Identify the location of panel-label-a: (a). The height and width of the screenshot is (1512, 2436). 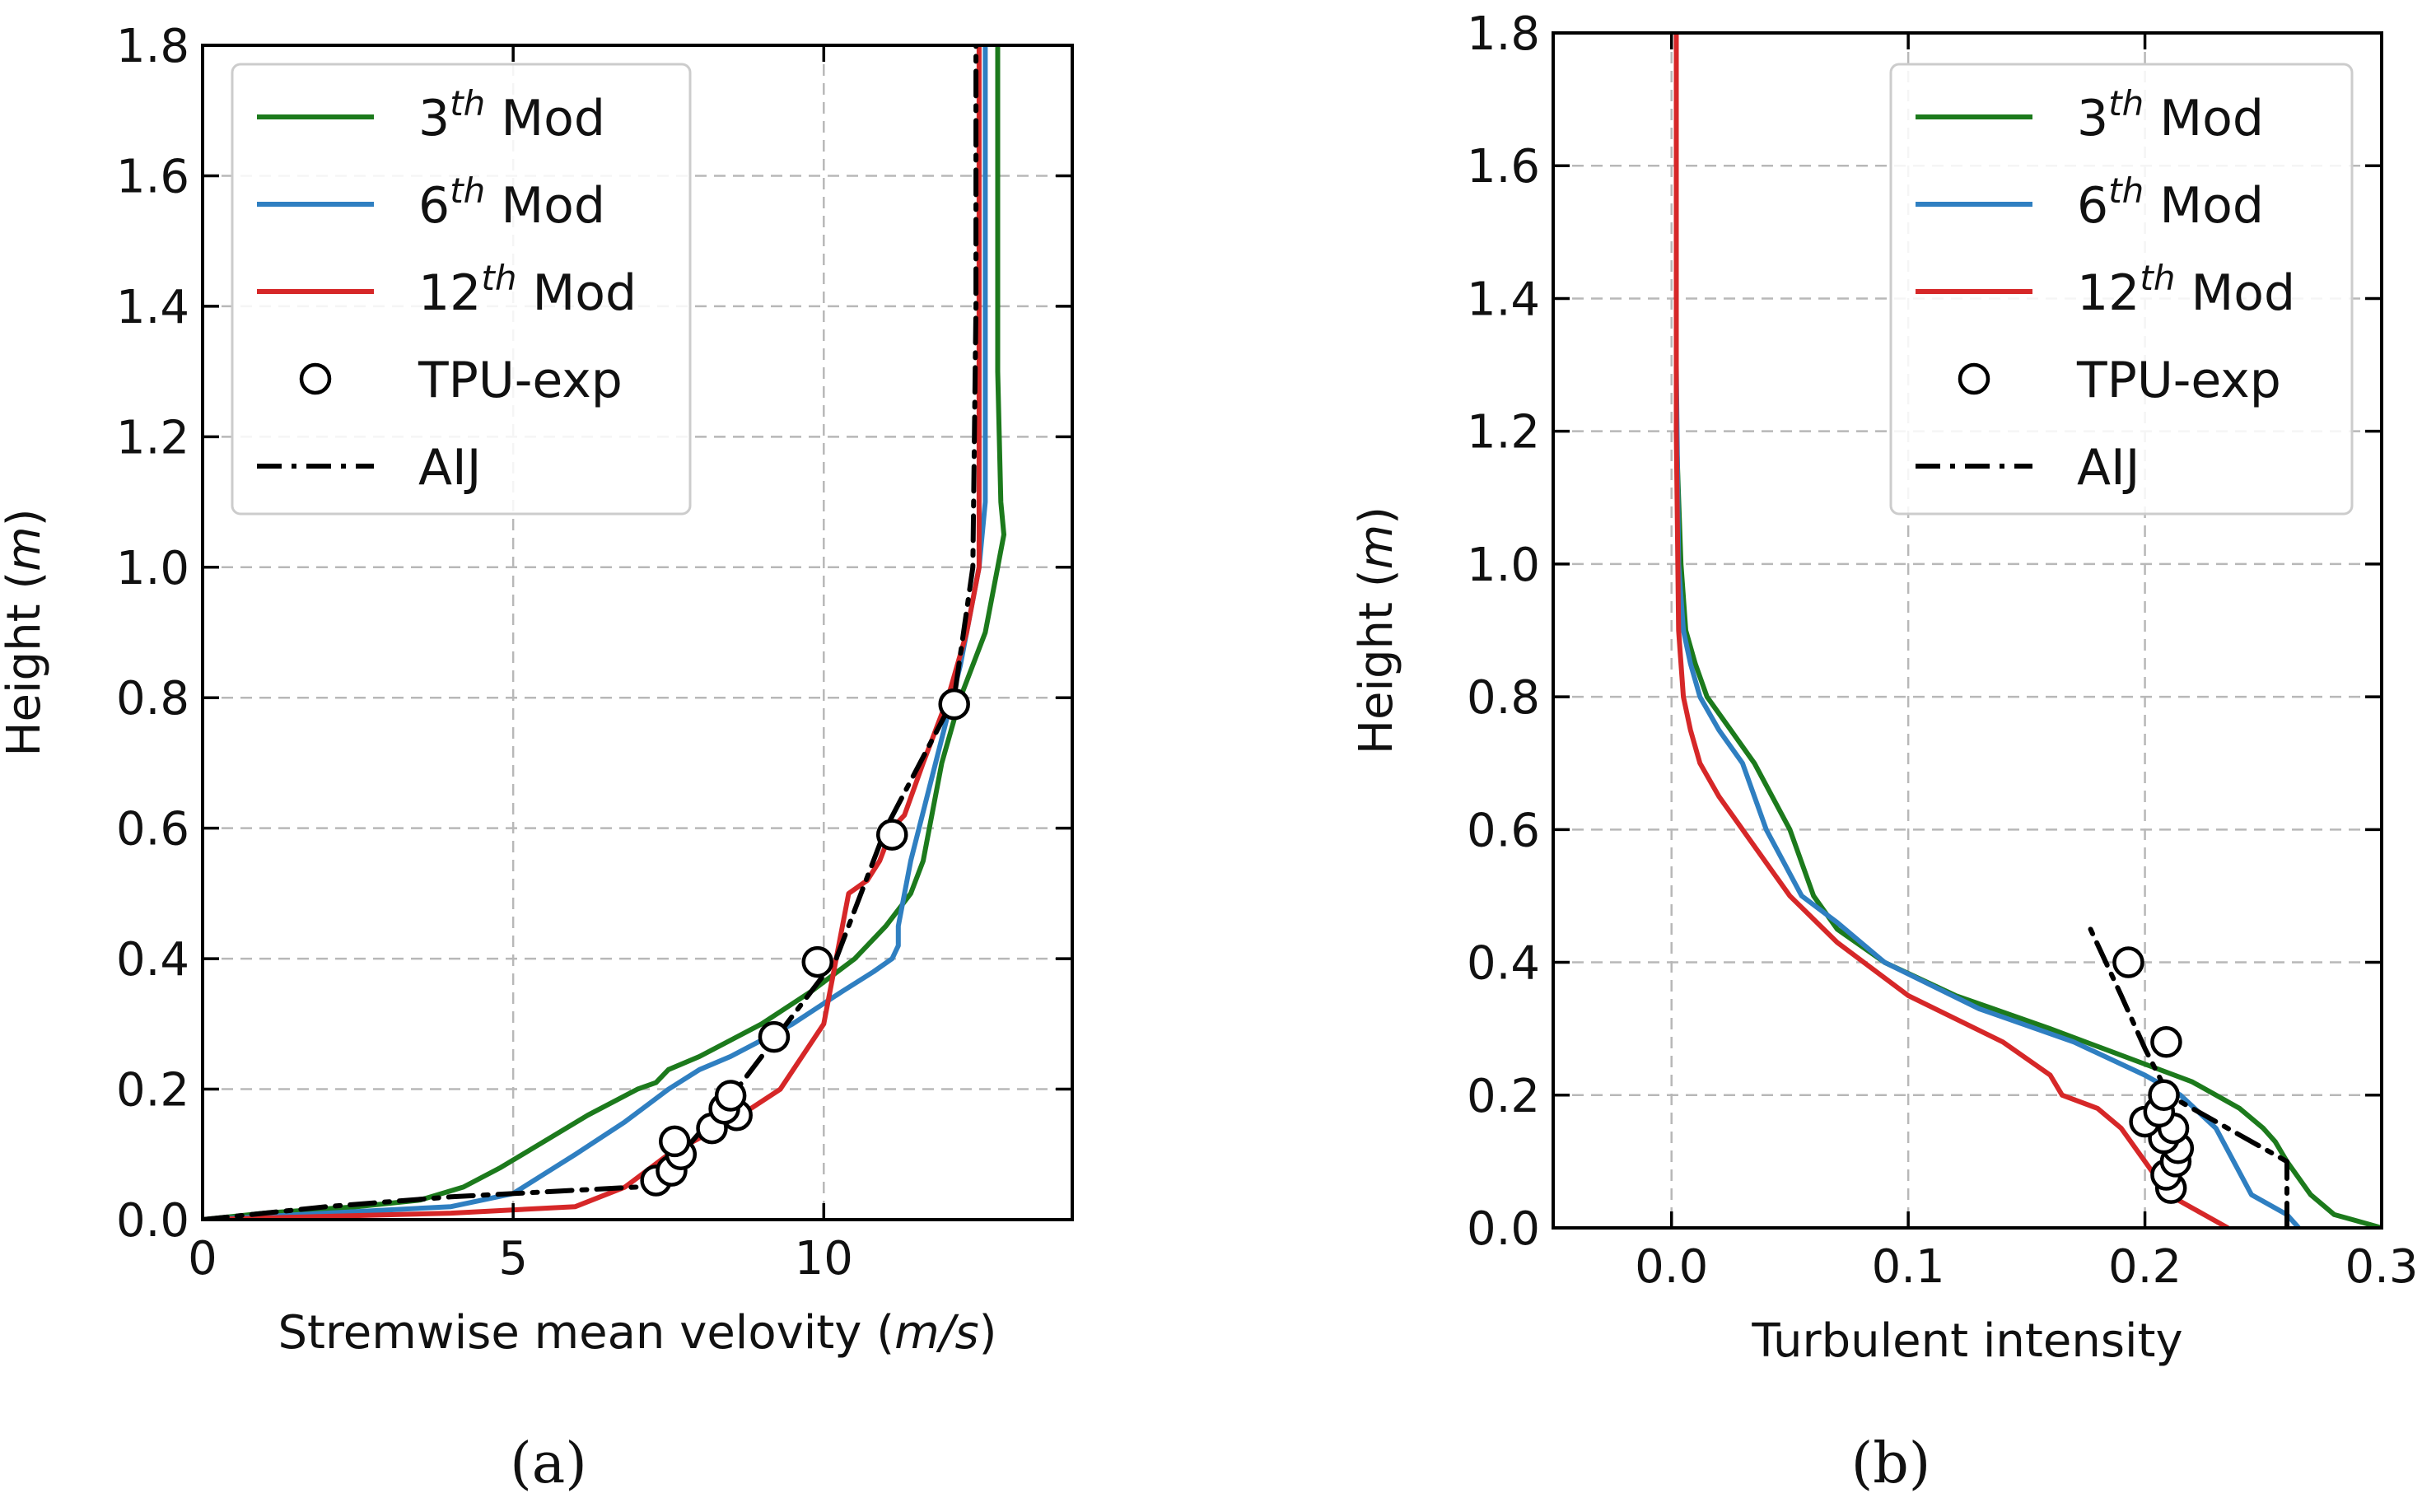
(548, 1463).